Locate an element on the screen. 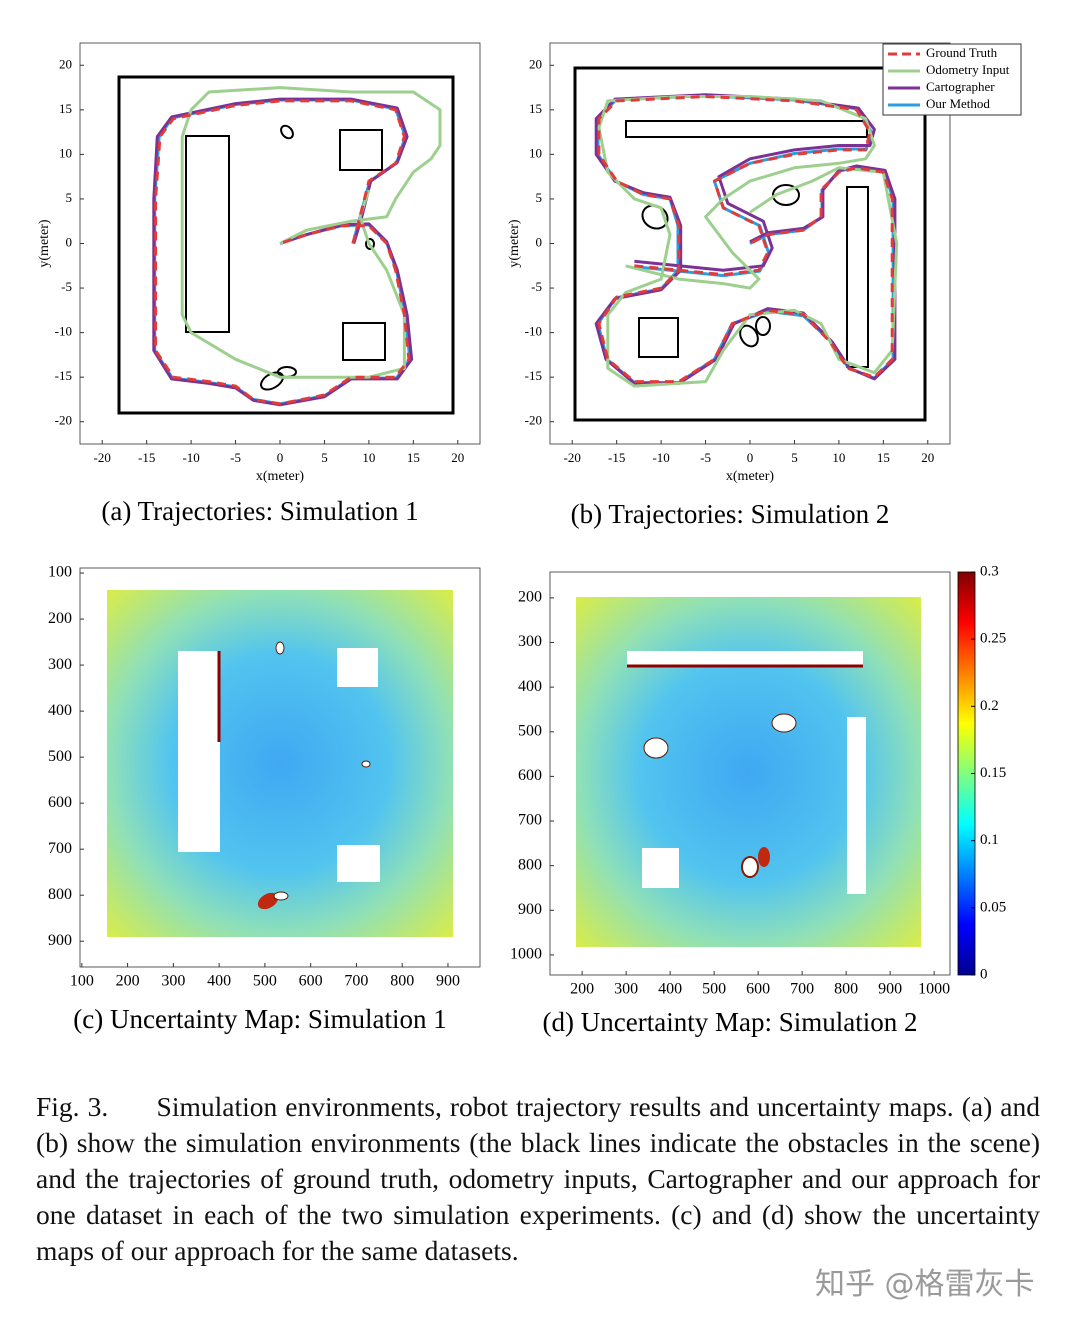  watermark: 知乎 @格雷灰卡 is located at coordinates (925, 1284).